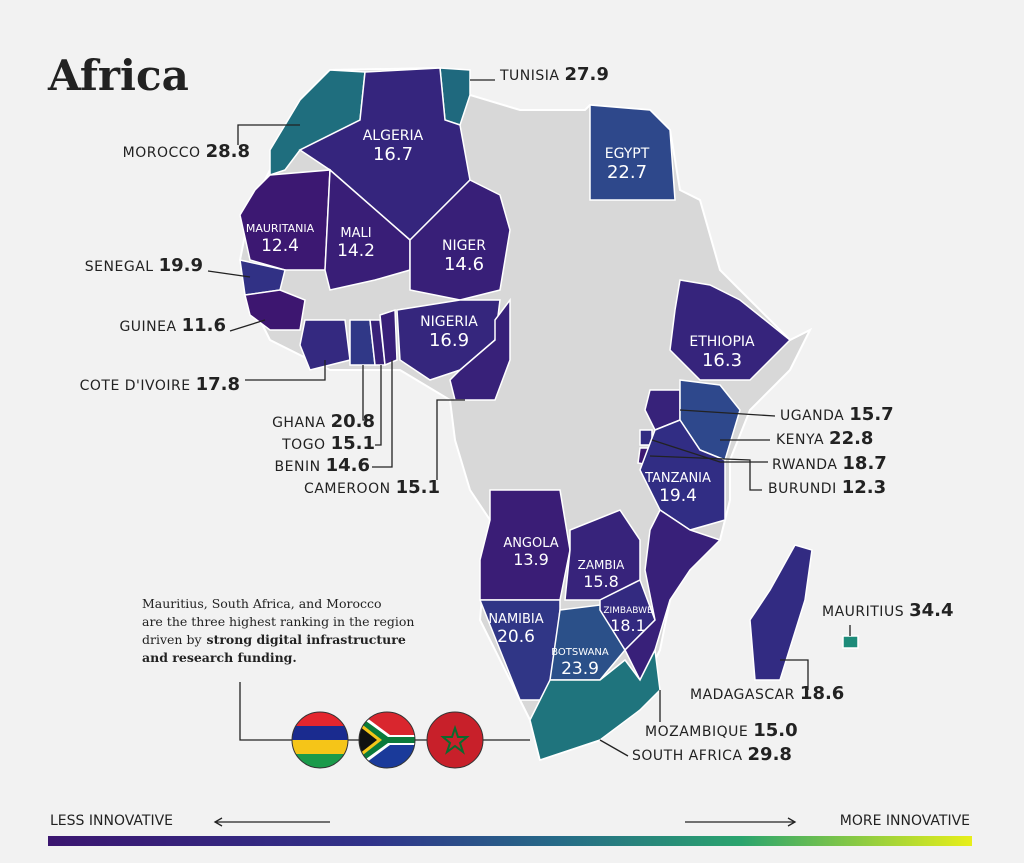  I want to click on country-label: UGANDA 15.7, so click(837, 414).